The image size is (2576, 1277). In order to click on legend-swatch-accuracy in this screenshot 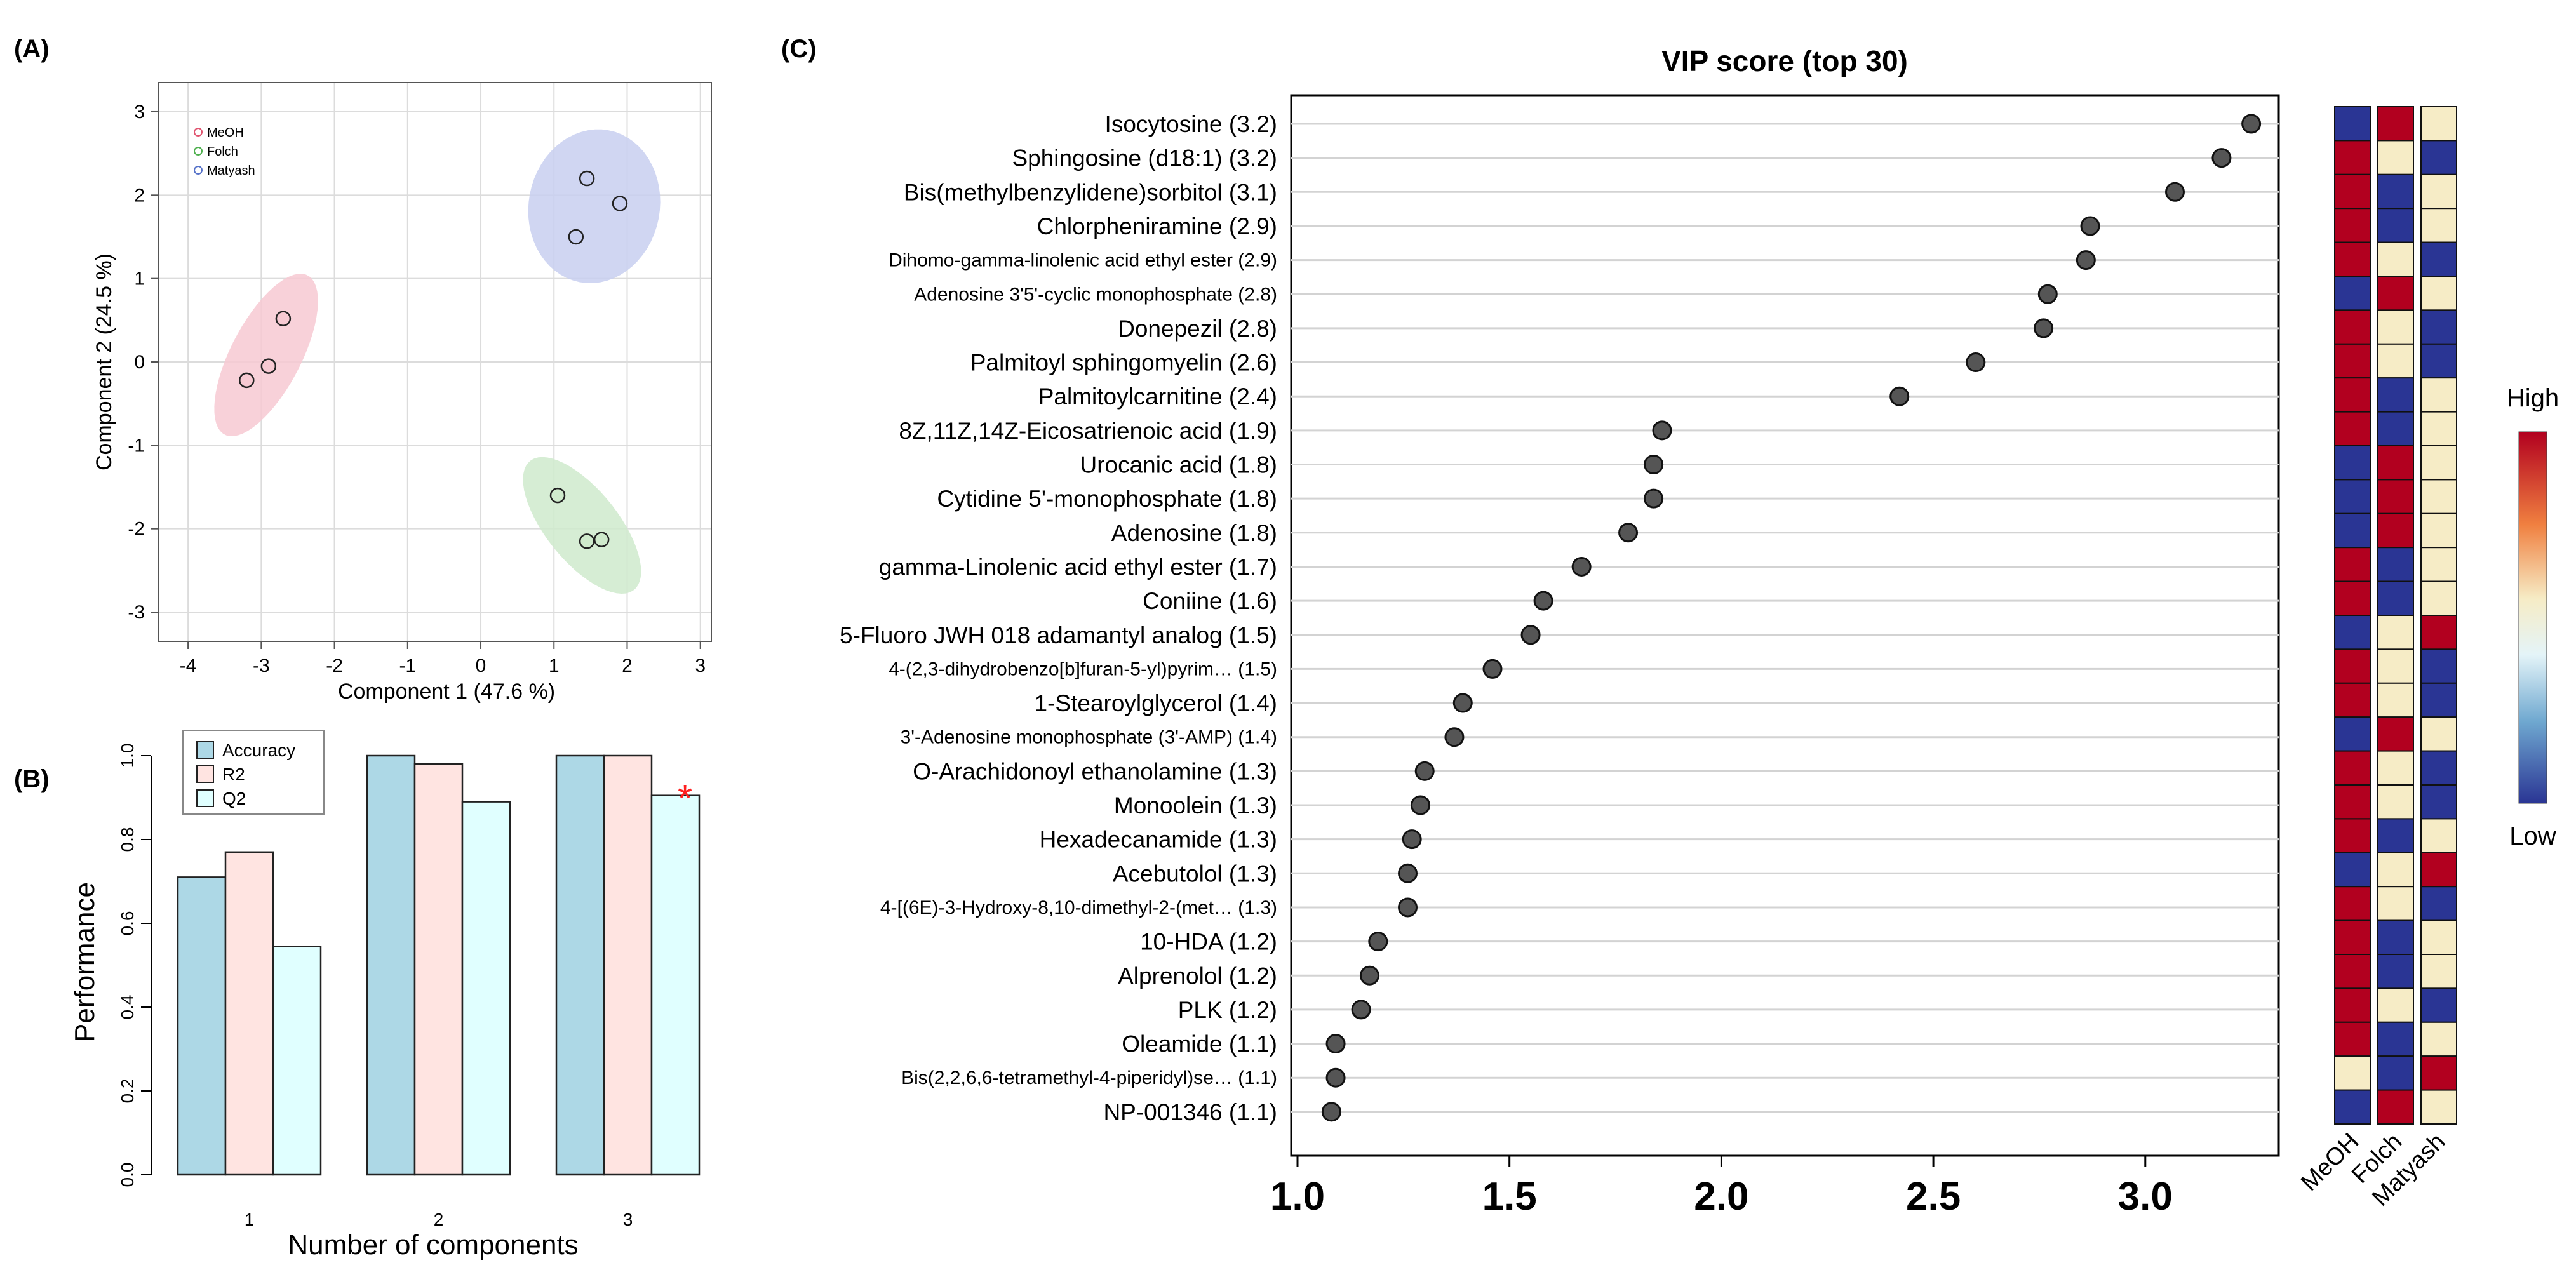, I will do `click(205, 750)`.